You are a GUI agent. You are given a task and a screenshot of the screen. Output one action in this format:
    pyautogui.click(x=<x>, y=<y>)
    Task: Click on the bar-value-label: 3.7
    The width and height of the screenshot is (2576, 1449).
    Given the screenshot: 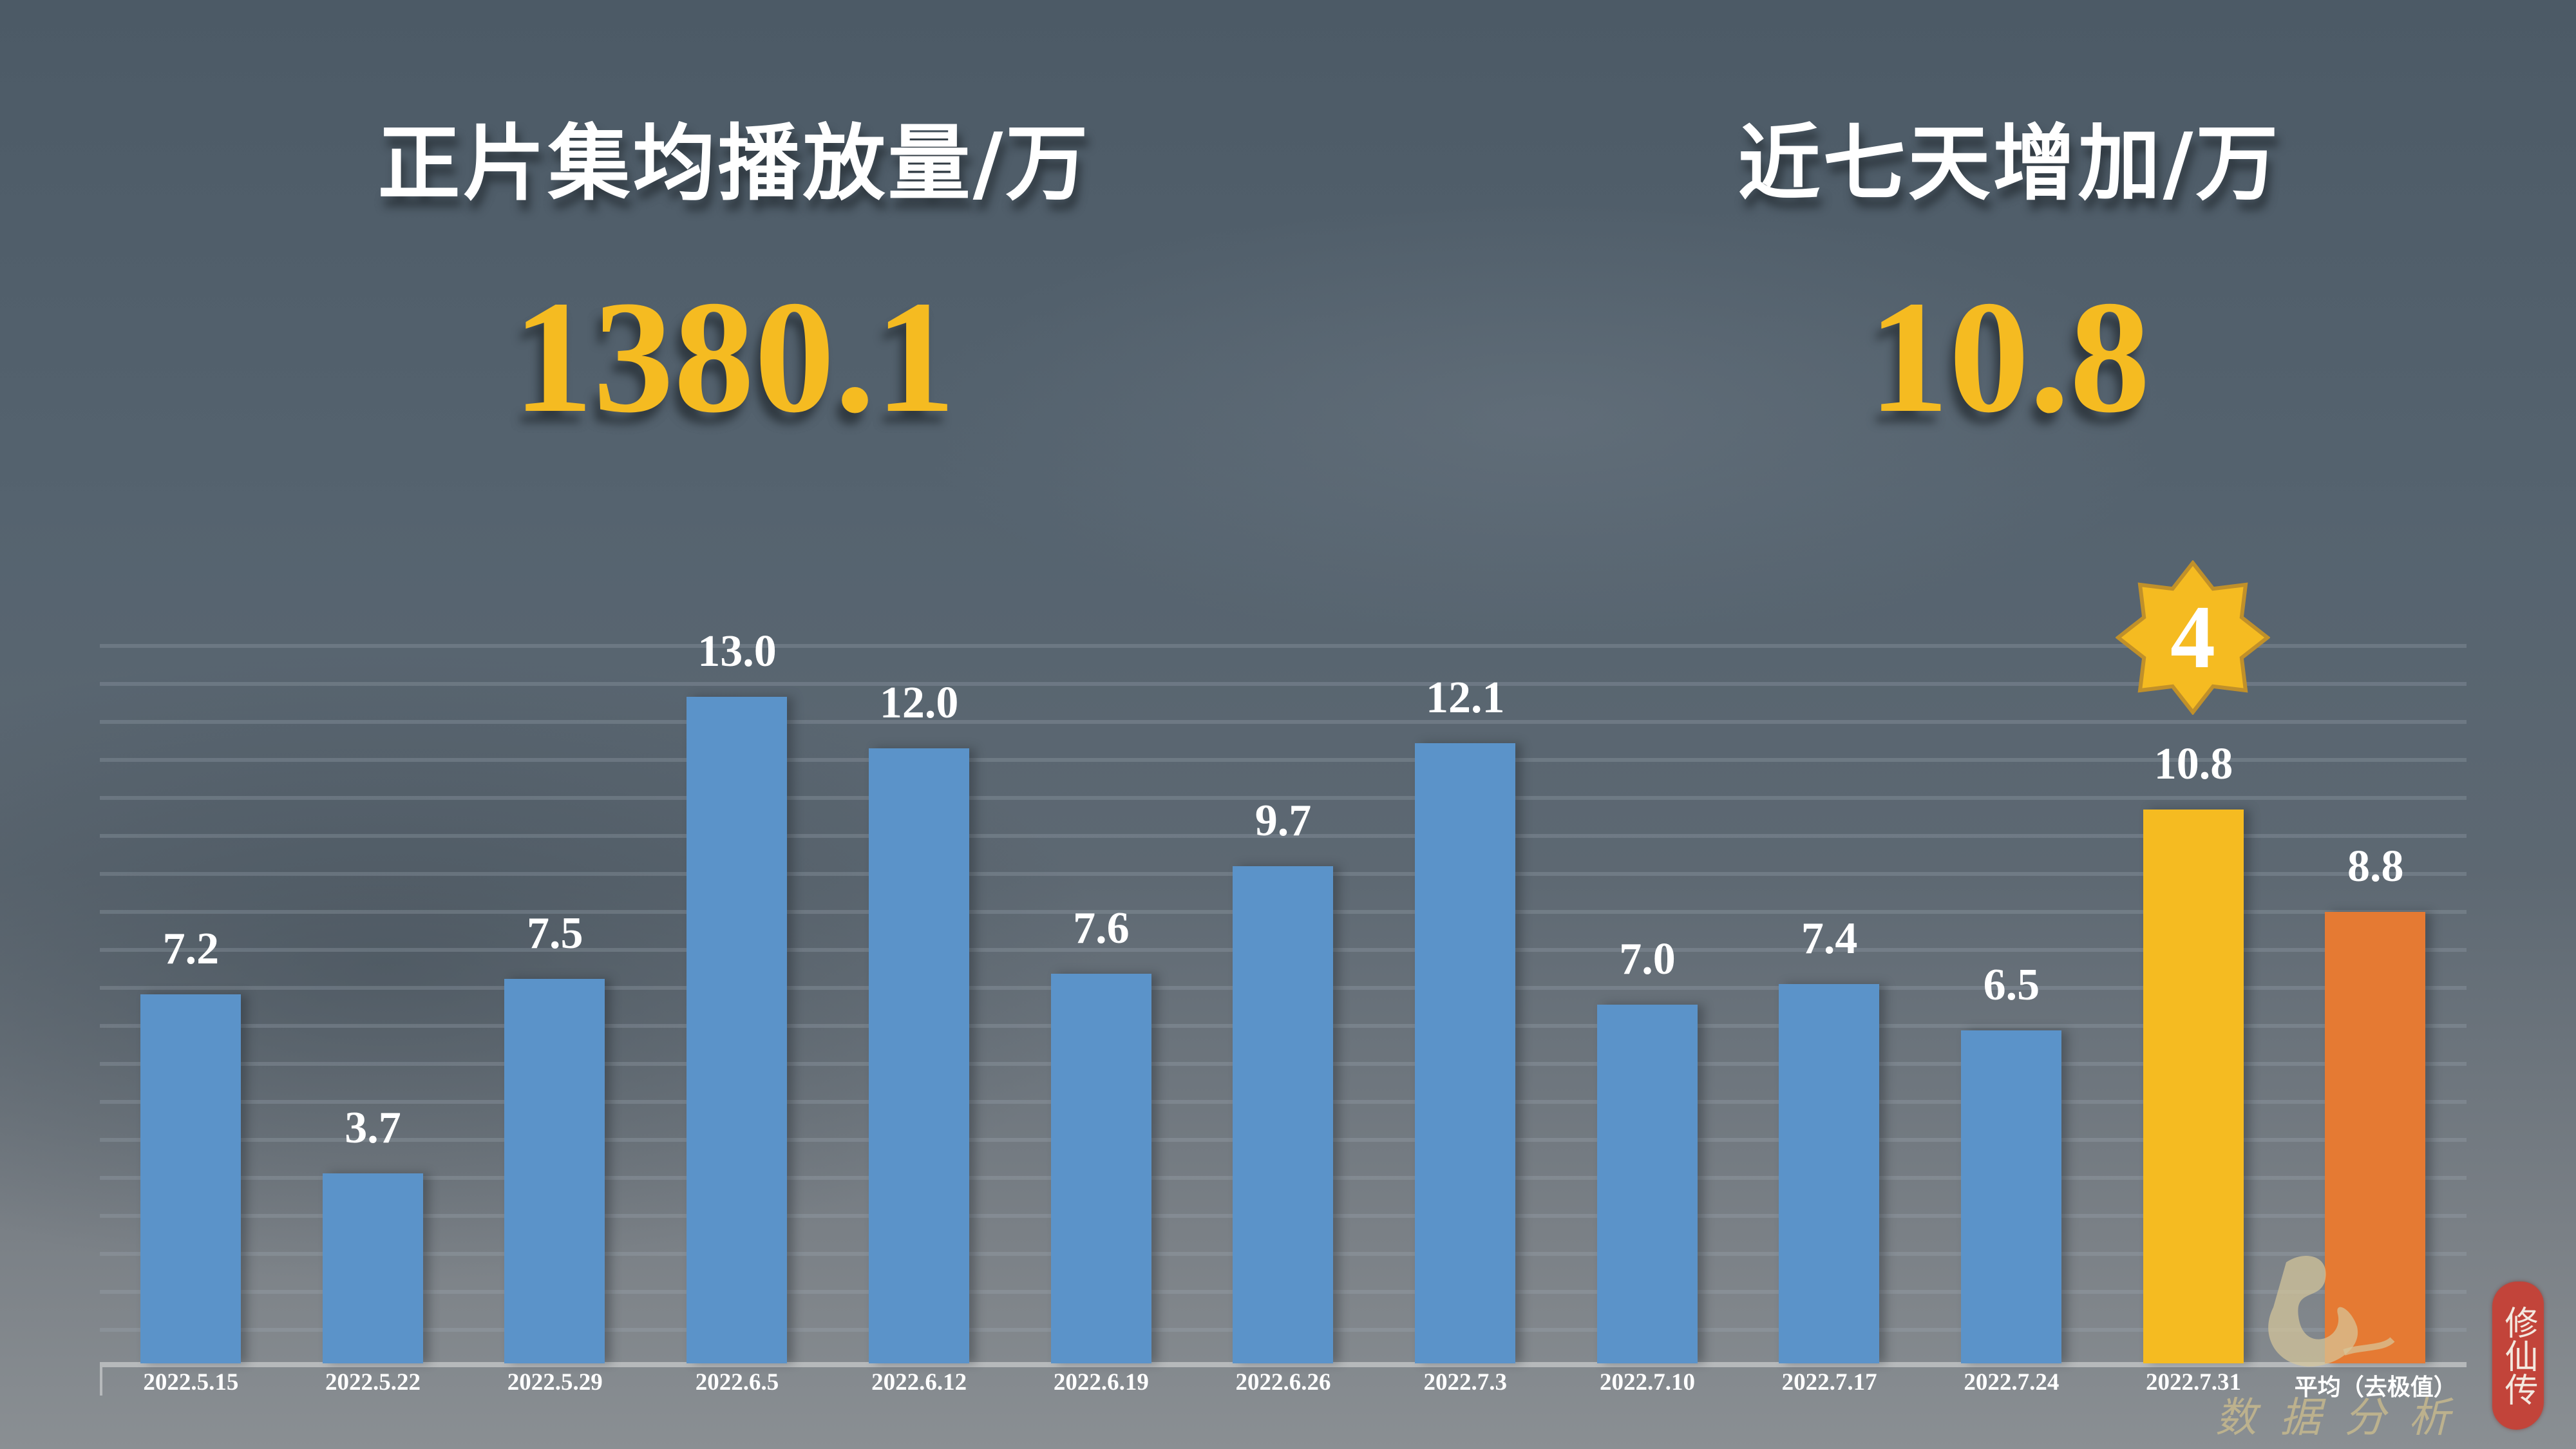 What is the action you would take?
    pyautogui.click(x=373, y=1128)
    